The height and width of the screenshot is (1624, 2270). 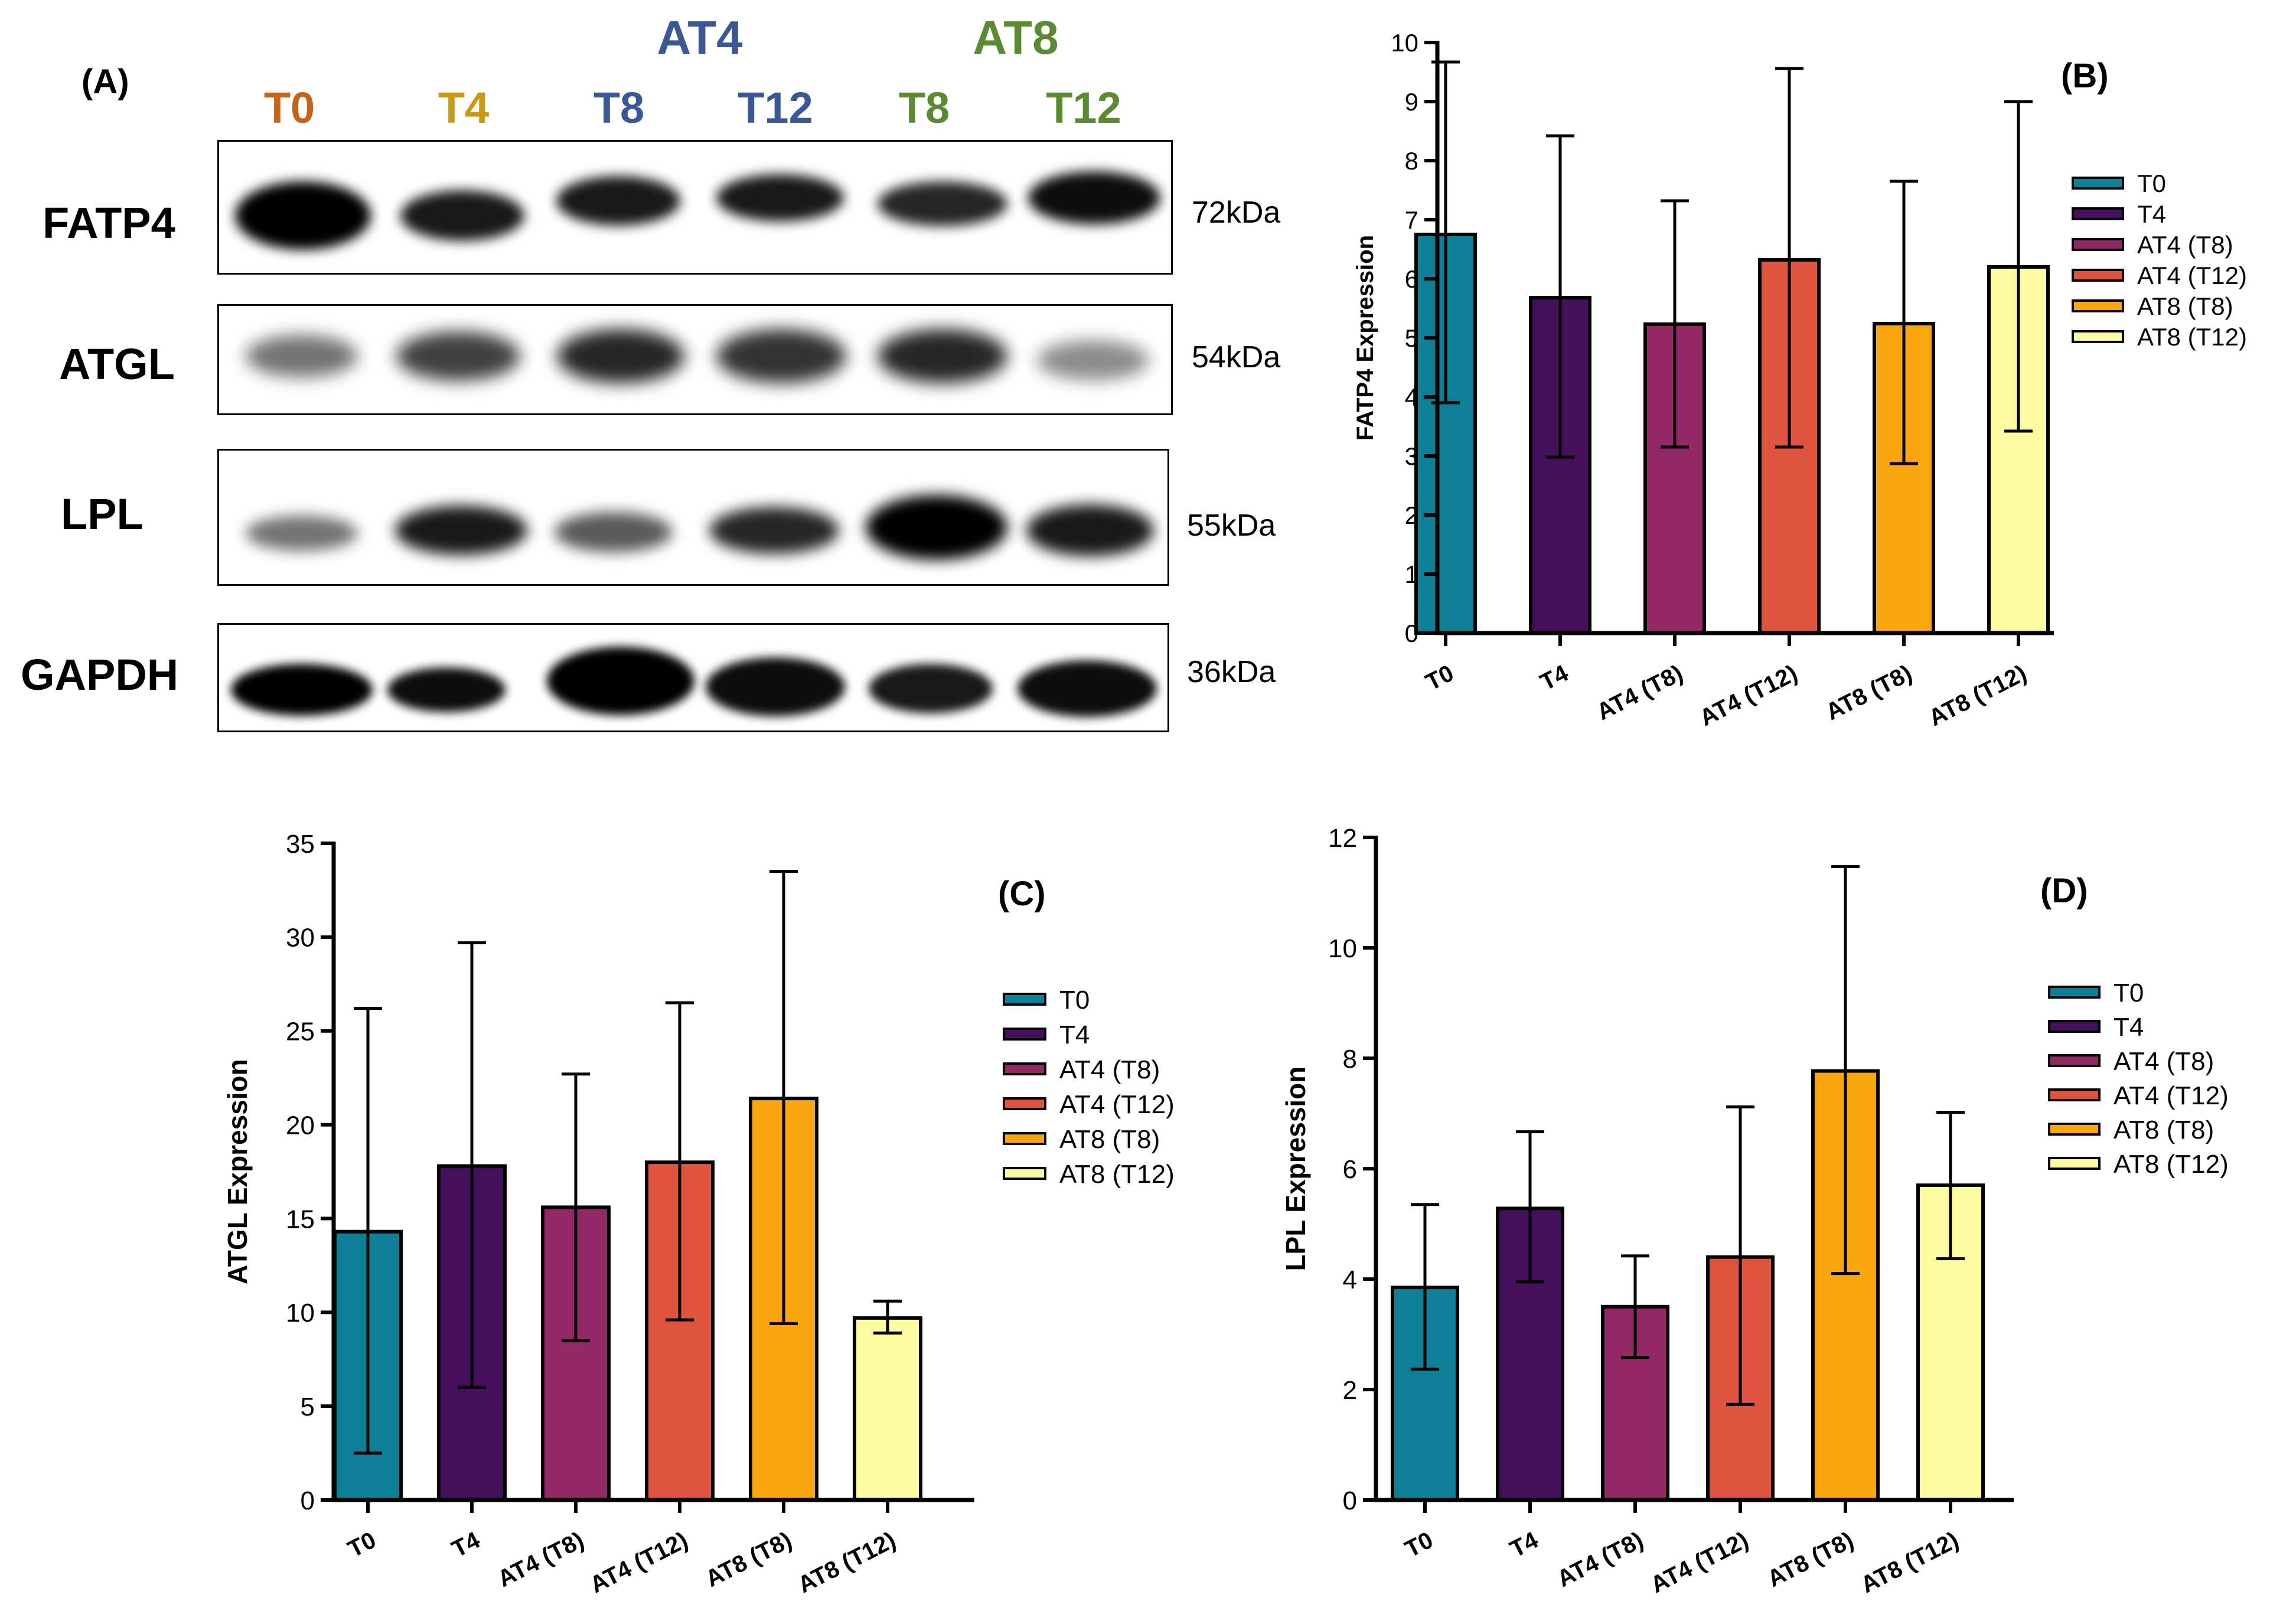 What do you see at coordinates (1024, 999) in the screenshot?
I see `atgl-legend-swatch-t0` at bounding box center [1024, 999].